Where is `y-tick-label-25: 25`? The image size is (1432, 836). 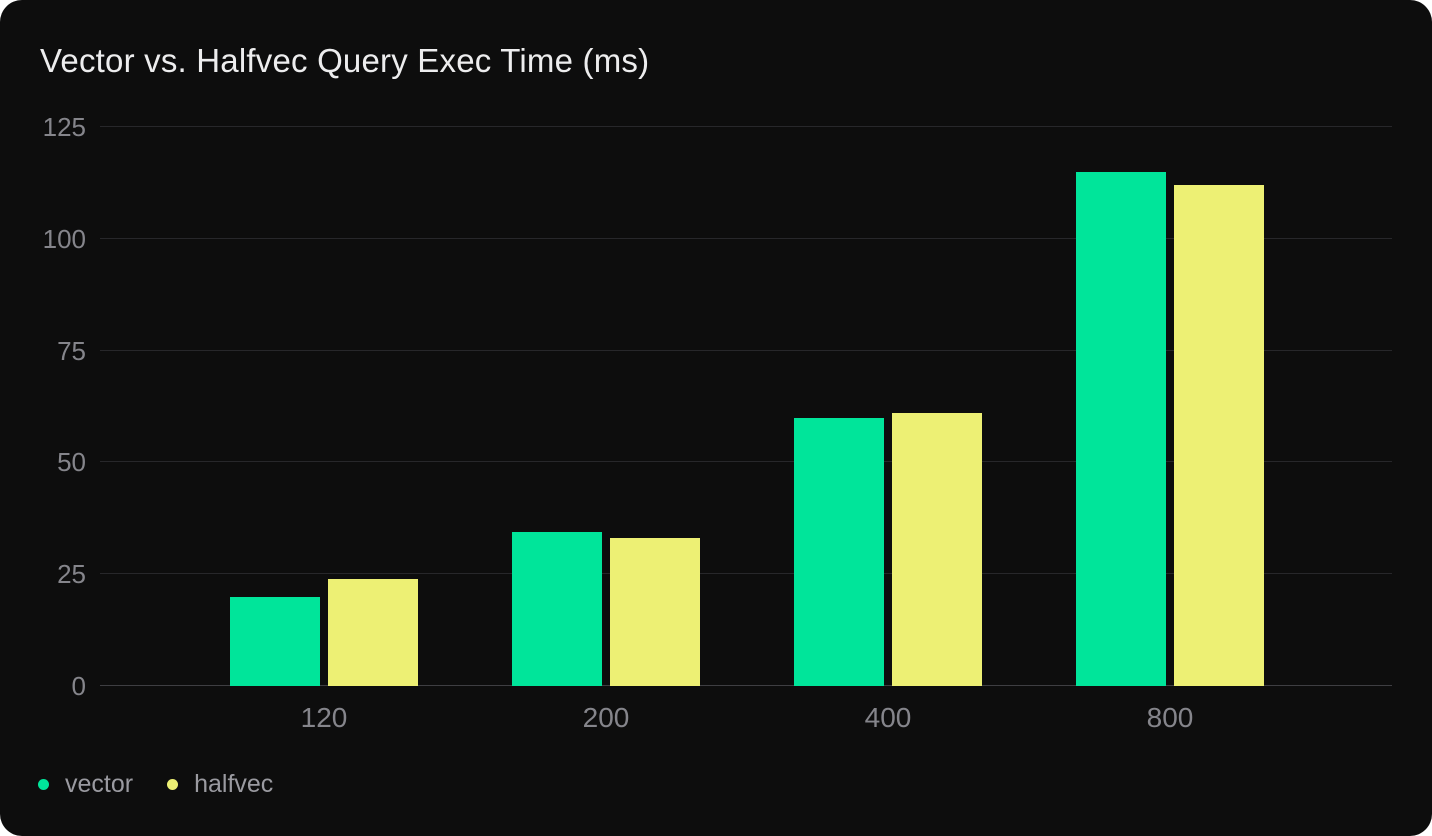
y-tick-label-25: 25 is located at coordinates (71, 574).